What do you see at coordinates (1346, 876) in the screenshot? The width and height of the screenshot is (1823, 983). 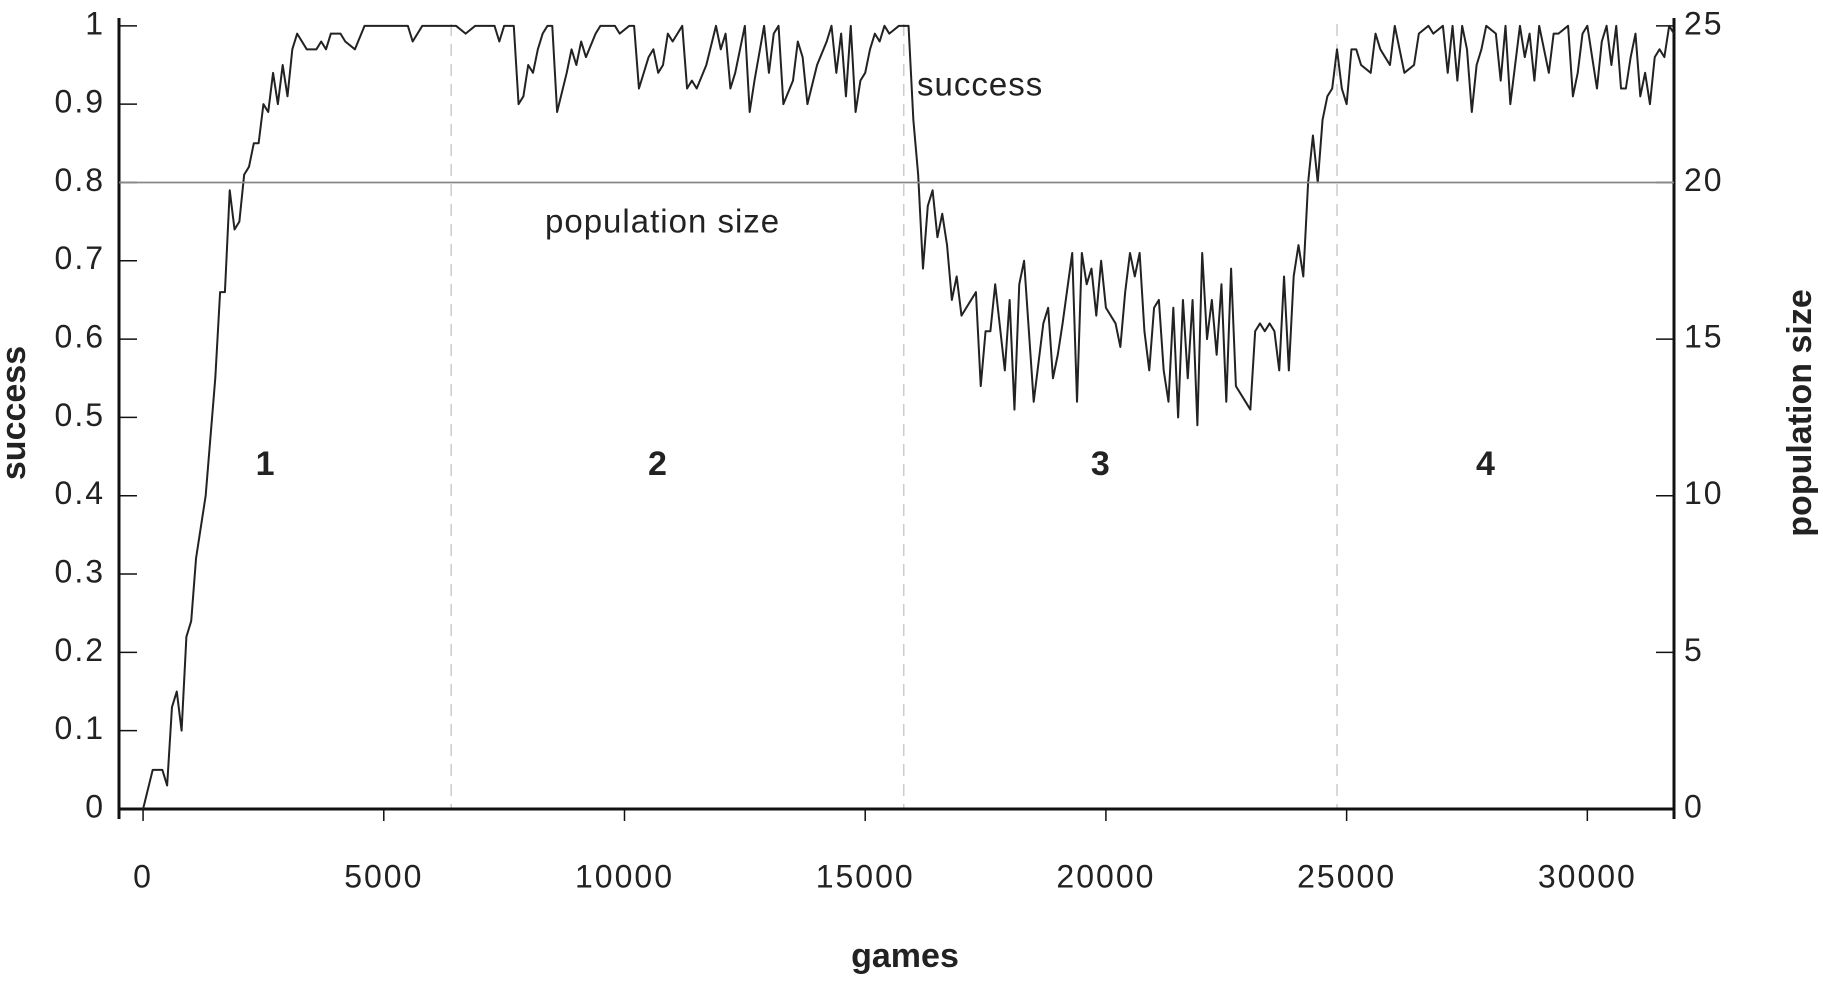 I see `x-tick-label: 25000` at bounding box center [1346, 876].